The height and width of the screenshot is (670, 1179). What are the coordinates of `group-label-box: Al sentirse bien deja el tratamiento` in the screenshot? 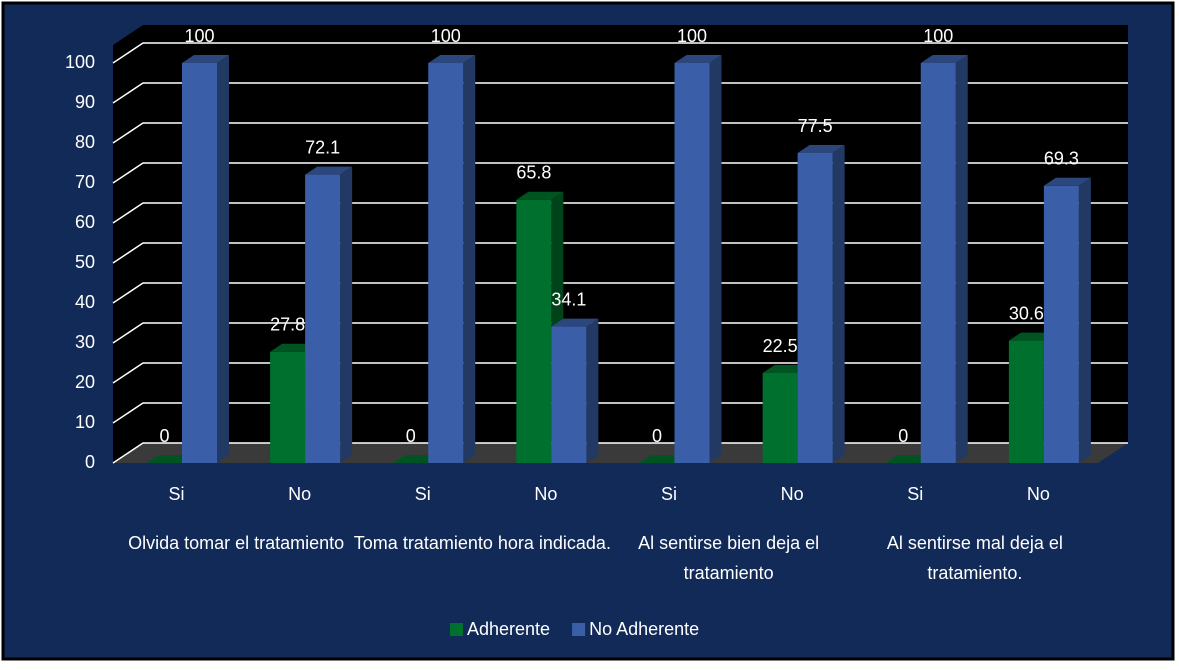 It's located at (729, 558).